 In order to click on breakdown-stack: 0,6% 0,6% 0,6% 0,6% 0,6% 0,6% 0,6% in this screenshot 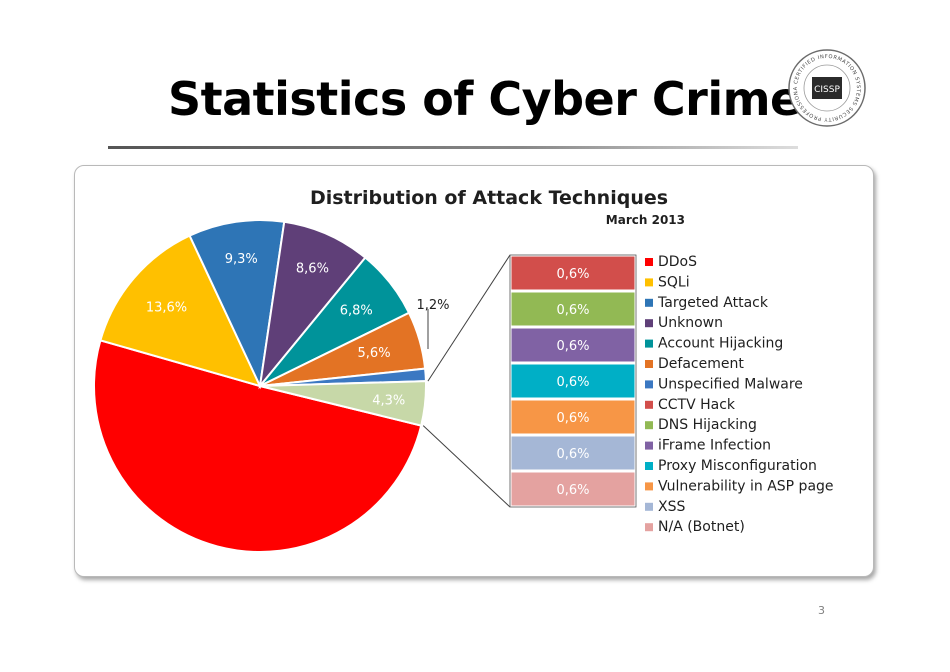, I will do `click(573, 381)`.